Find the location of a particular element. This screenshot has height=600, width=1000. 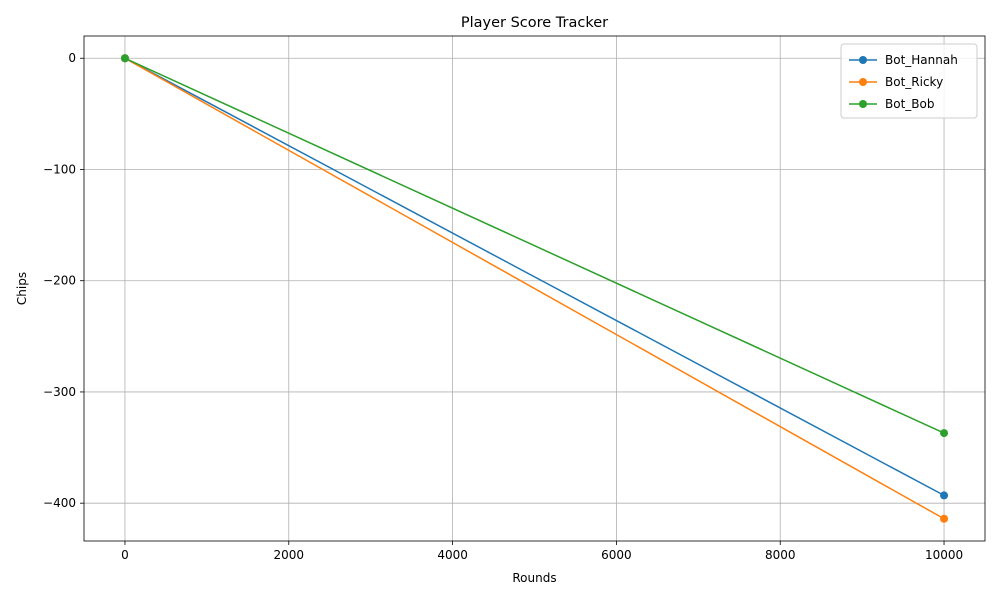

legend-box is located at coordinates (909, 81).